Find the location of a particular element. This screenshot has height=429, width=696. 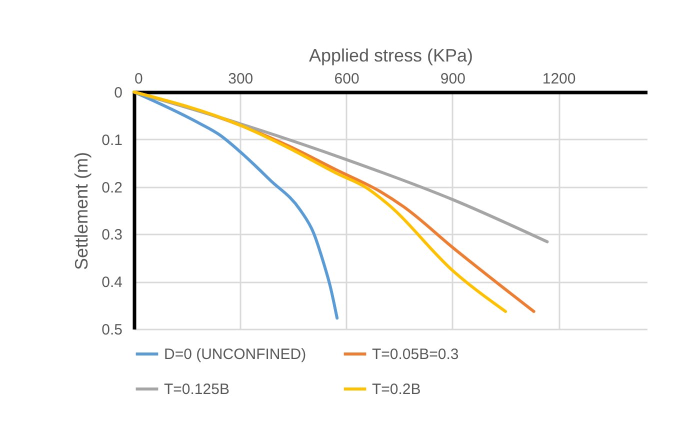

legend-label: T=0.125B is located at coordinates (197, 389).